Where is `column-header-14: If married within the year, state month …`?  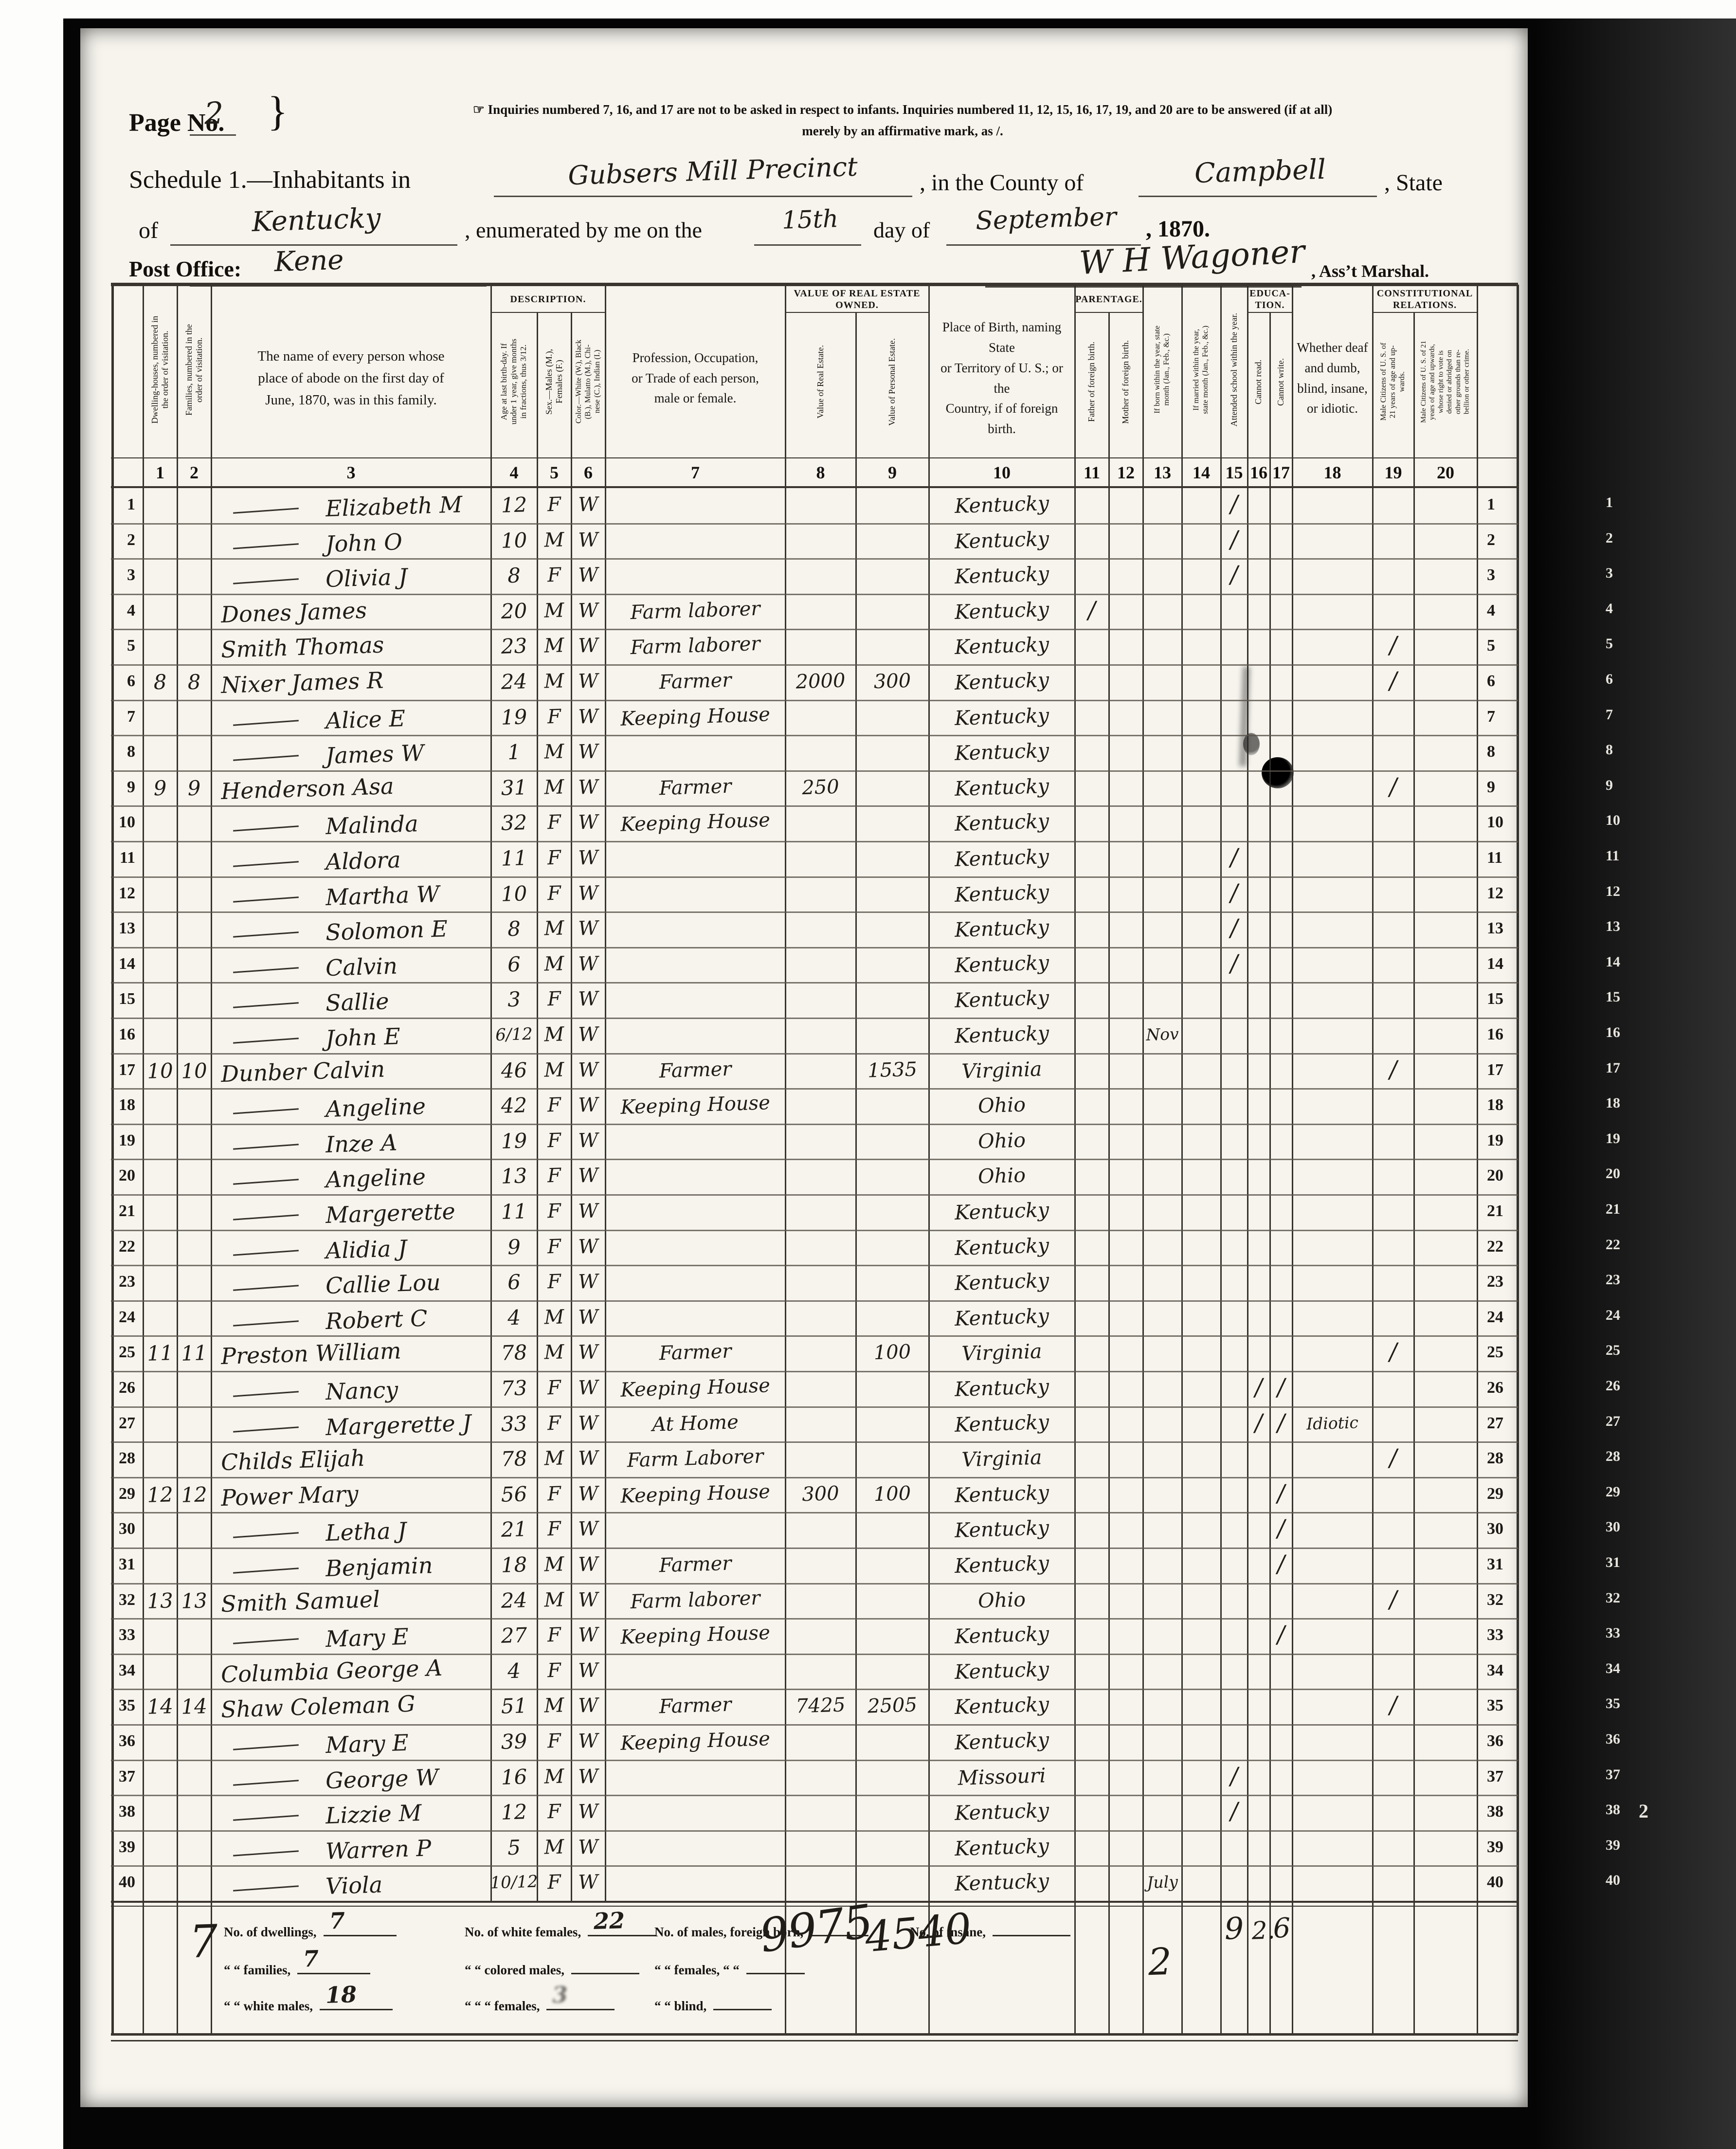
column-header-14: If married within the year, state month … is located at coordinates (1202, 369).